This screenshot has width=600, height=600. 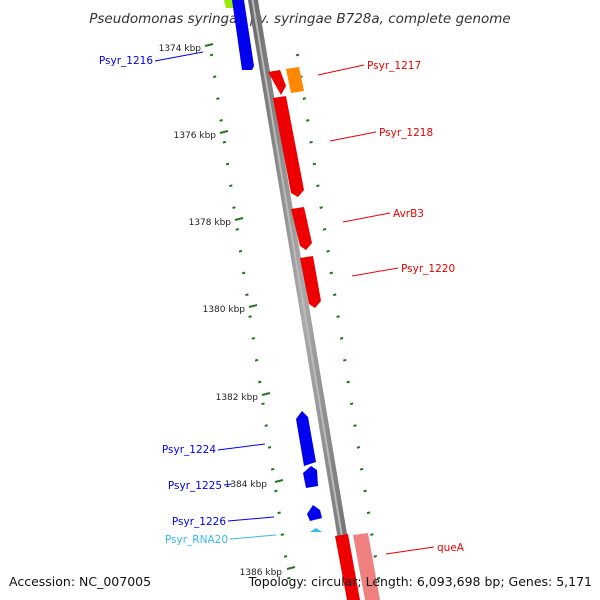 I want to click on tick-label: 1384 kbp, so click(x=246, y=485).